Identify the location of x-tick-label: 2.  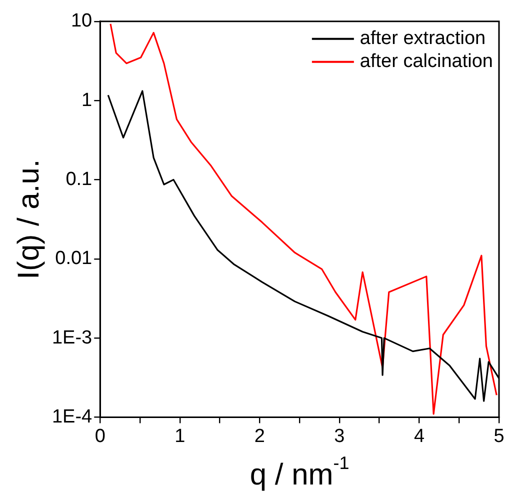
(259, 436).